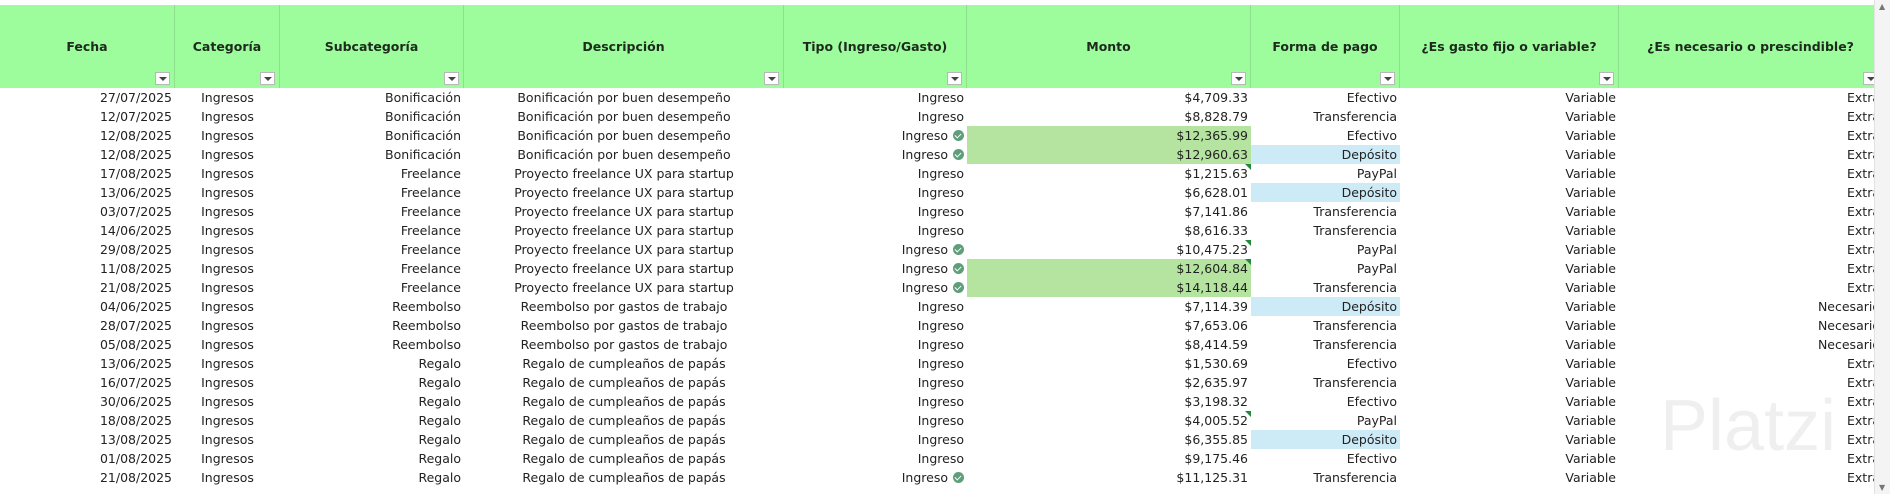 This screenshot has height=494, width=1890. What do you see at coordinates (135, 477) in the screenshot?
I see `table-cell: 21/08/2025` at bounding box center [135, 477].